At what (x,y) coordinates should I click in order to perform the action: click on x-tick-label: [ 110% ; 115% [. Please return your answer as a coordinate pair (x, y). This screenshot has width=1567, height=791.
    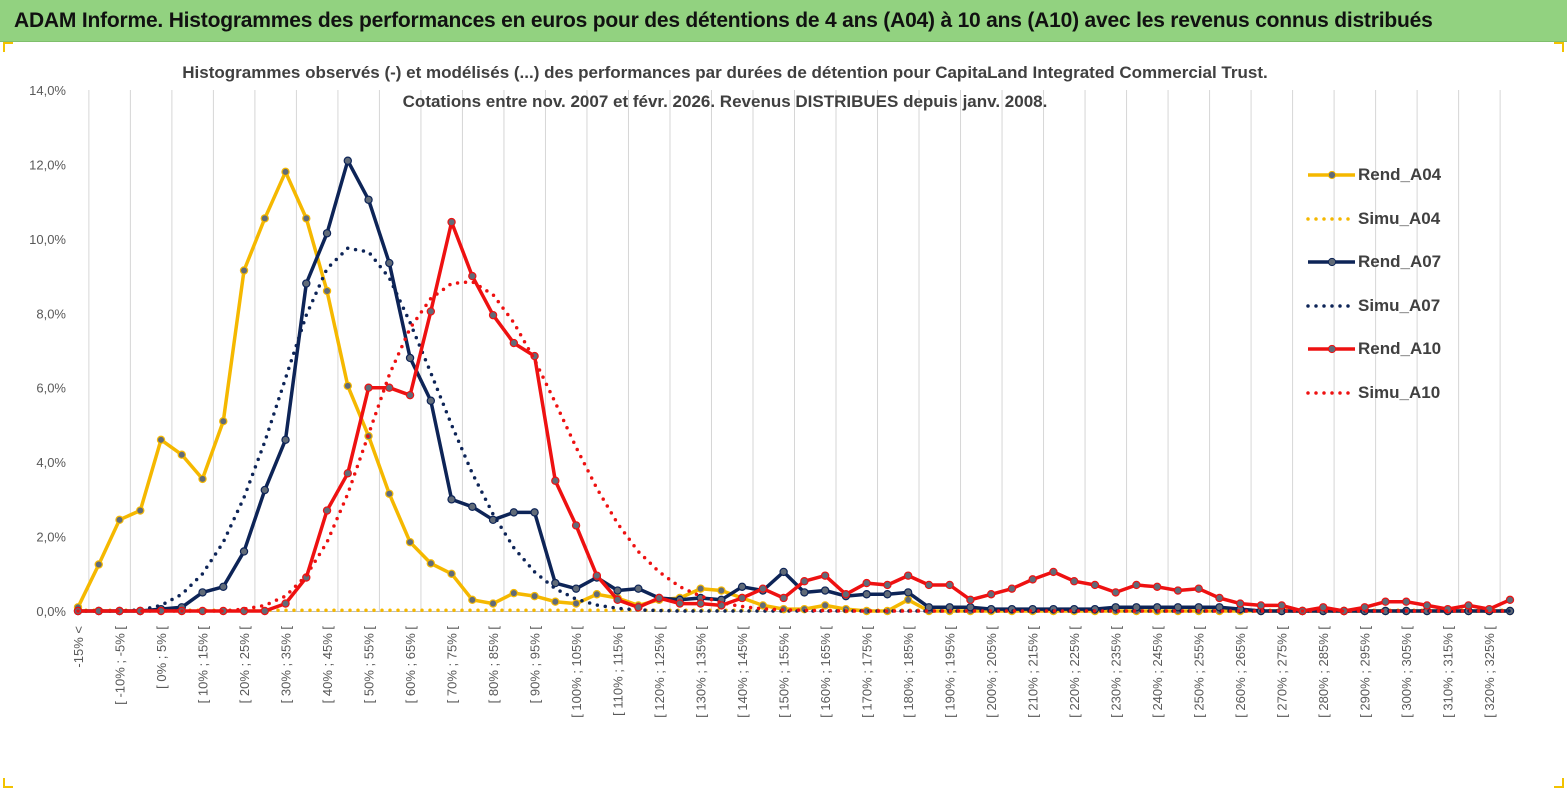
    Looking at the image, I should click on (618, 671).